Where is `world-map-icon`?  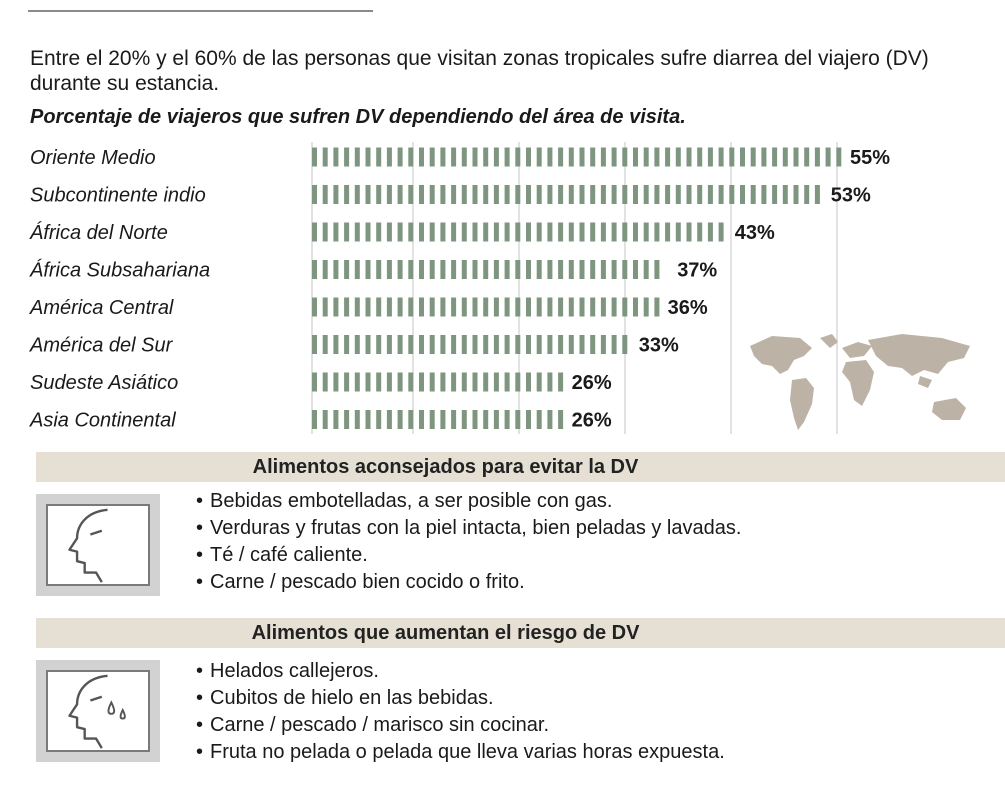 world-map-icon is located at coordinates (860, 382).